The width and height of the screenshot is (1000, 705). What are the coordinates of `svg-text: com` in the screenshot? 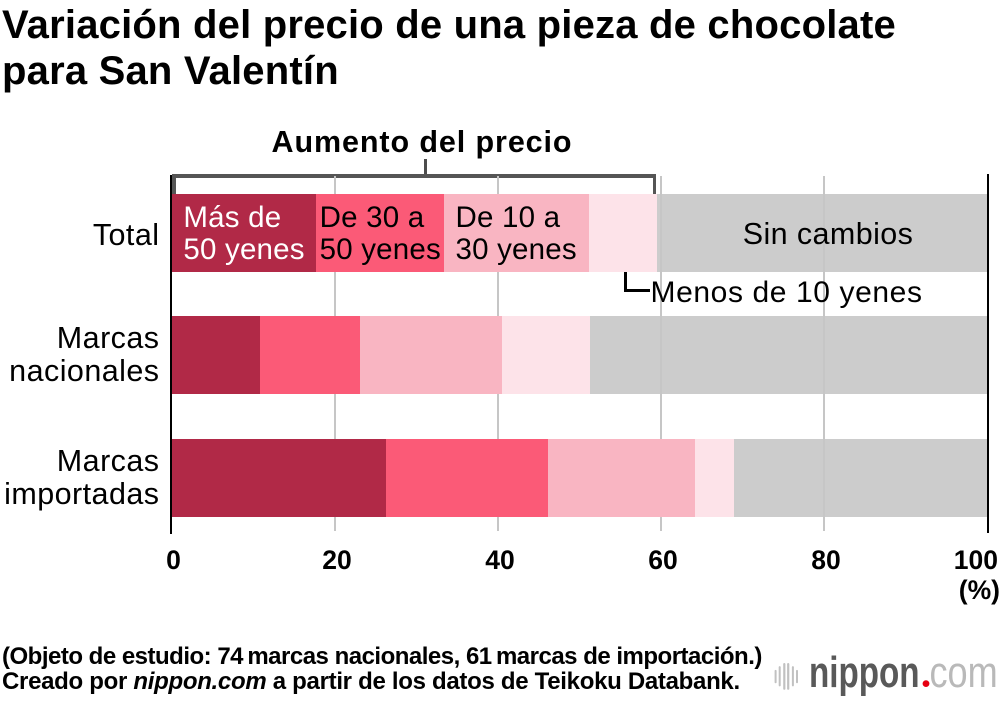 It's located at (964, 673).